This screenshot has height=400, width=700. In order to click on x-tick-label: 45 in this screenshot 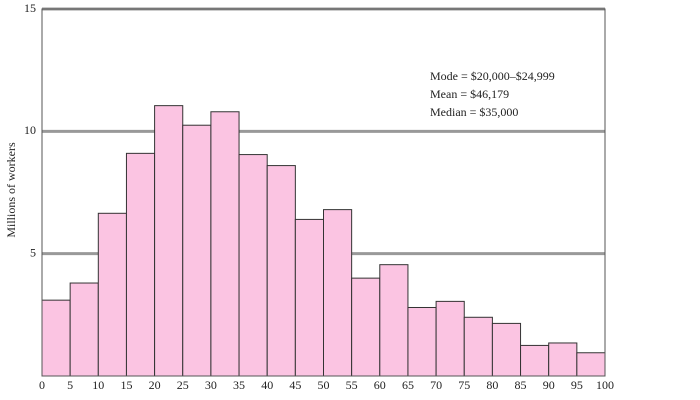, I will do `click(295, 385)`.